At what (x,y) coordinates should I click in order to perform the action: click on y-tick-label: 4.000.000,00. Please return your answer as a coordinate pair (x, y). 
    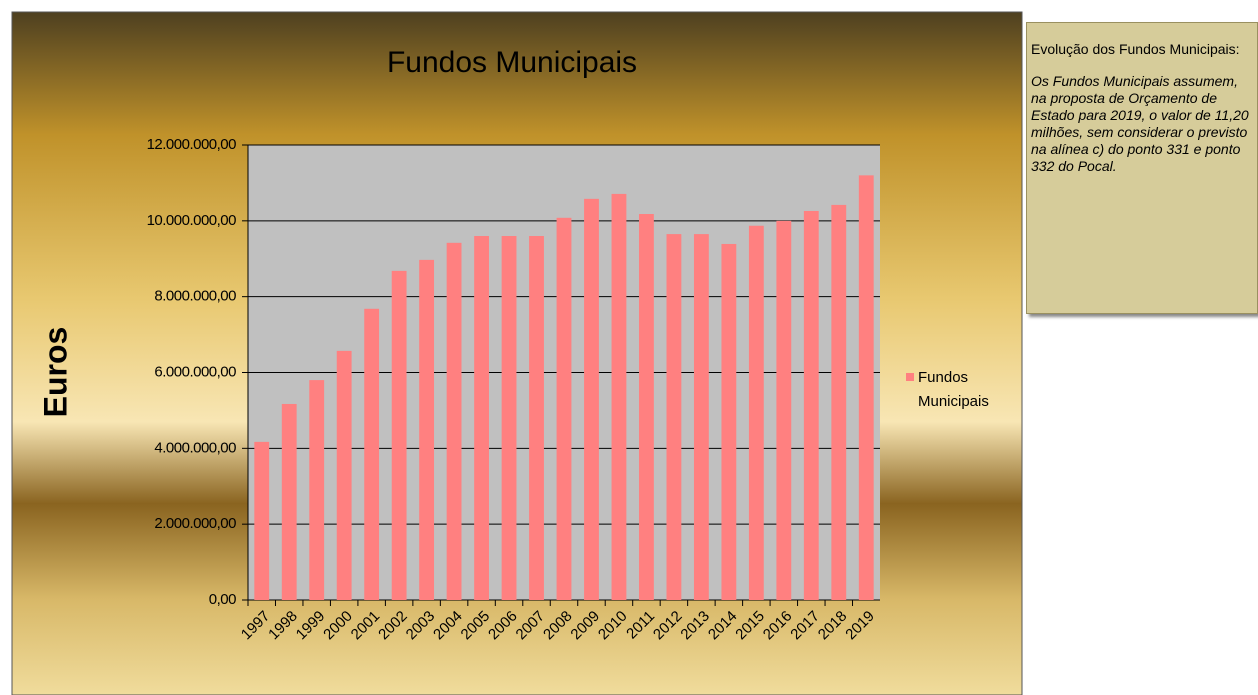
    Looking at the image, I should click on (195, 447).